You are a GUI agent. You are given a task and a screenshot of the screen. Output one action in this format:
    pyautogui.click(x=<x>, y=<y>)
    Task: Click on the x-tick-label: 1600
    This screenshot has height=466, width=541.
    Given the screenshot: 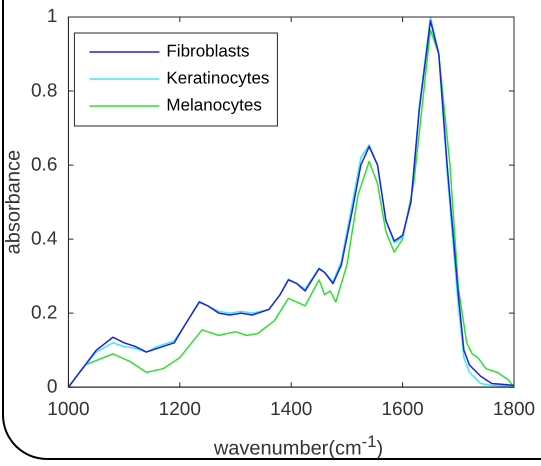 What is the action you would take?
    pyautogui.click(x=402, y=409)
    